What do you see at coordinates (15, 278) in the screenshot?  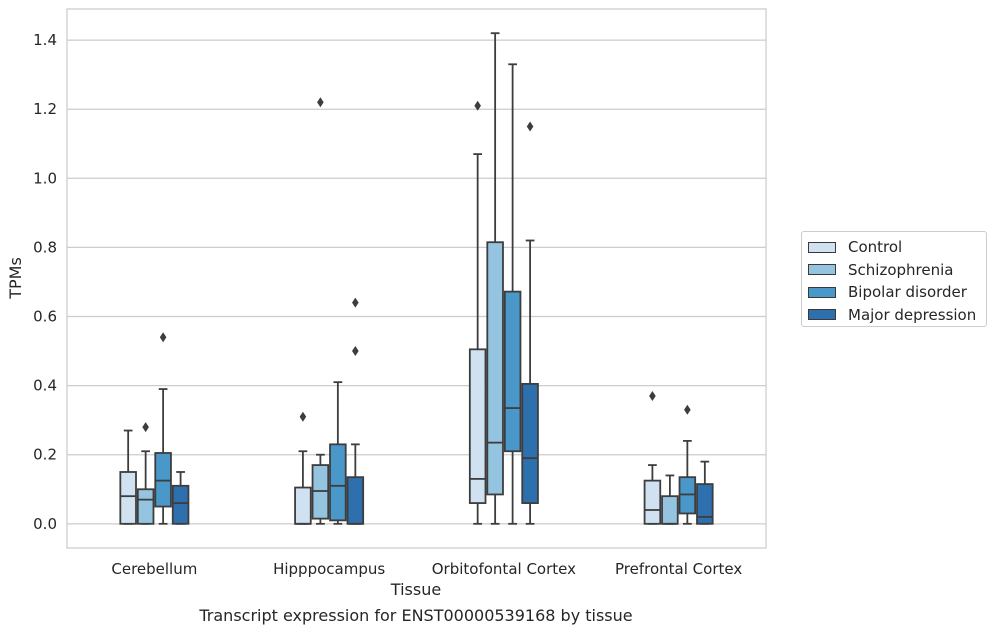 I see `y-axis-label: TPMs` at bounding box center [15, 278].